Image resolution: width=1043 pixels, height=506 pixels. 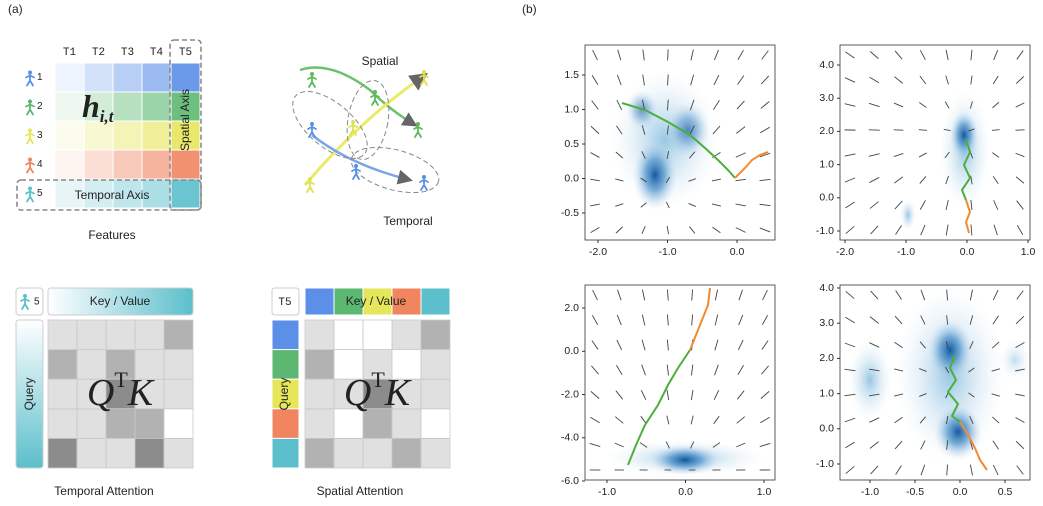 What do you see at coordinates (40, 193) in the screenshot?
I see `row-label: 5` at bounding box center [40, 193].